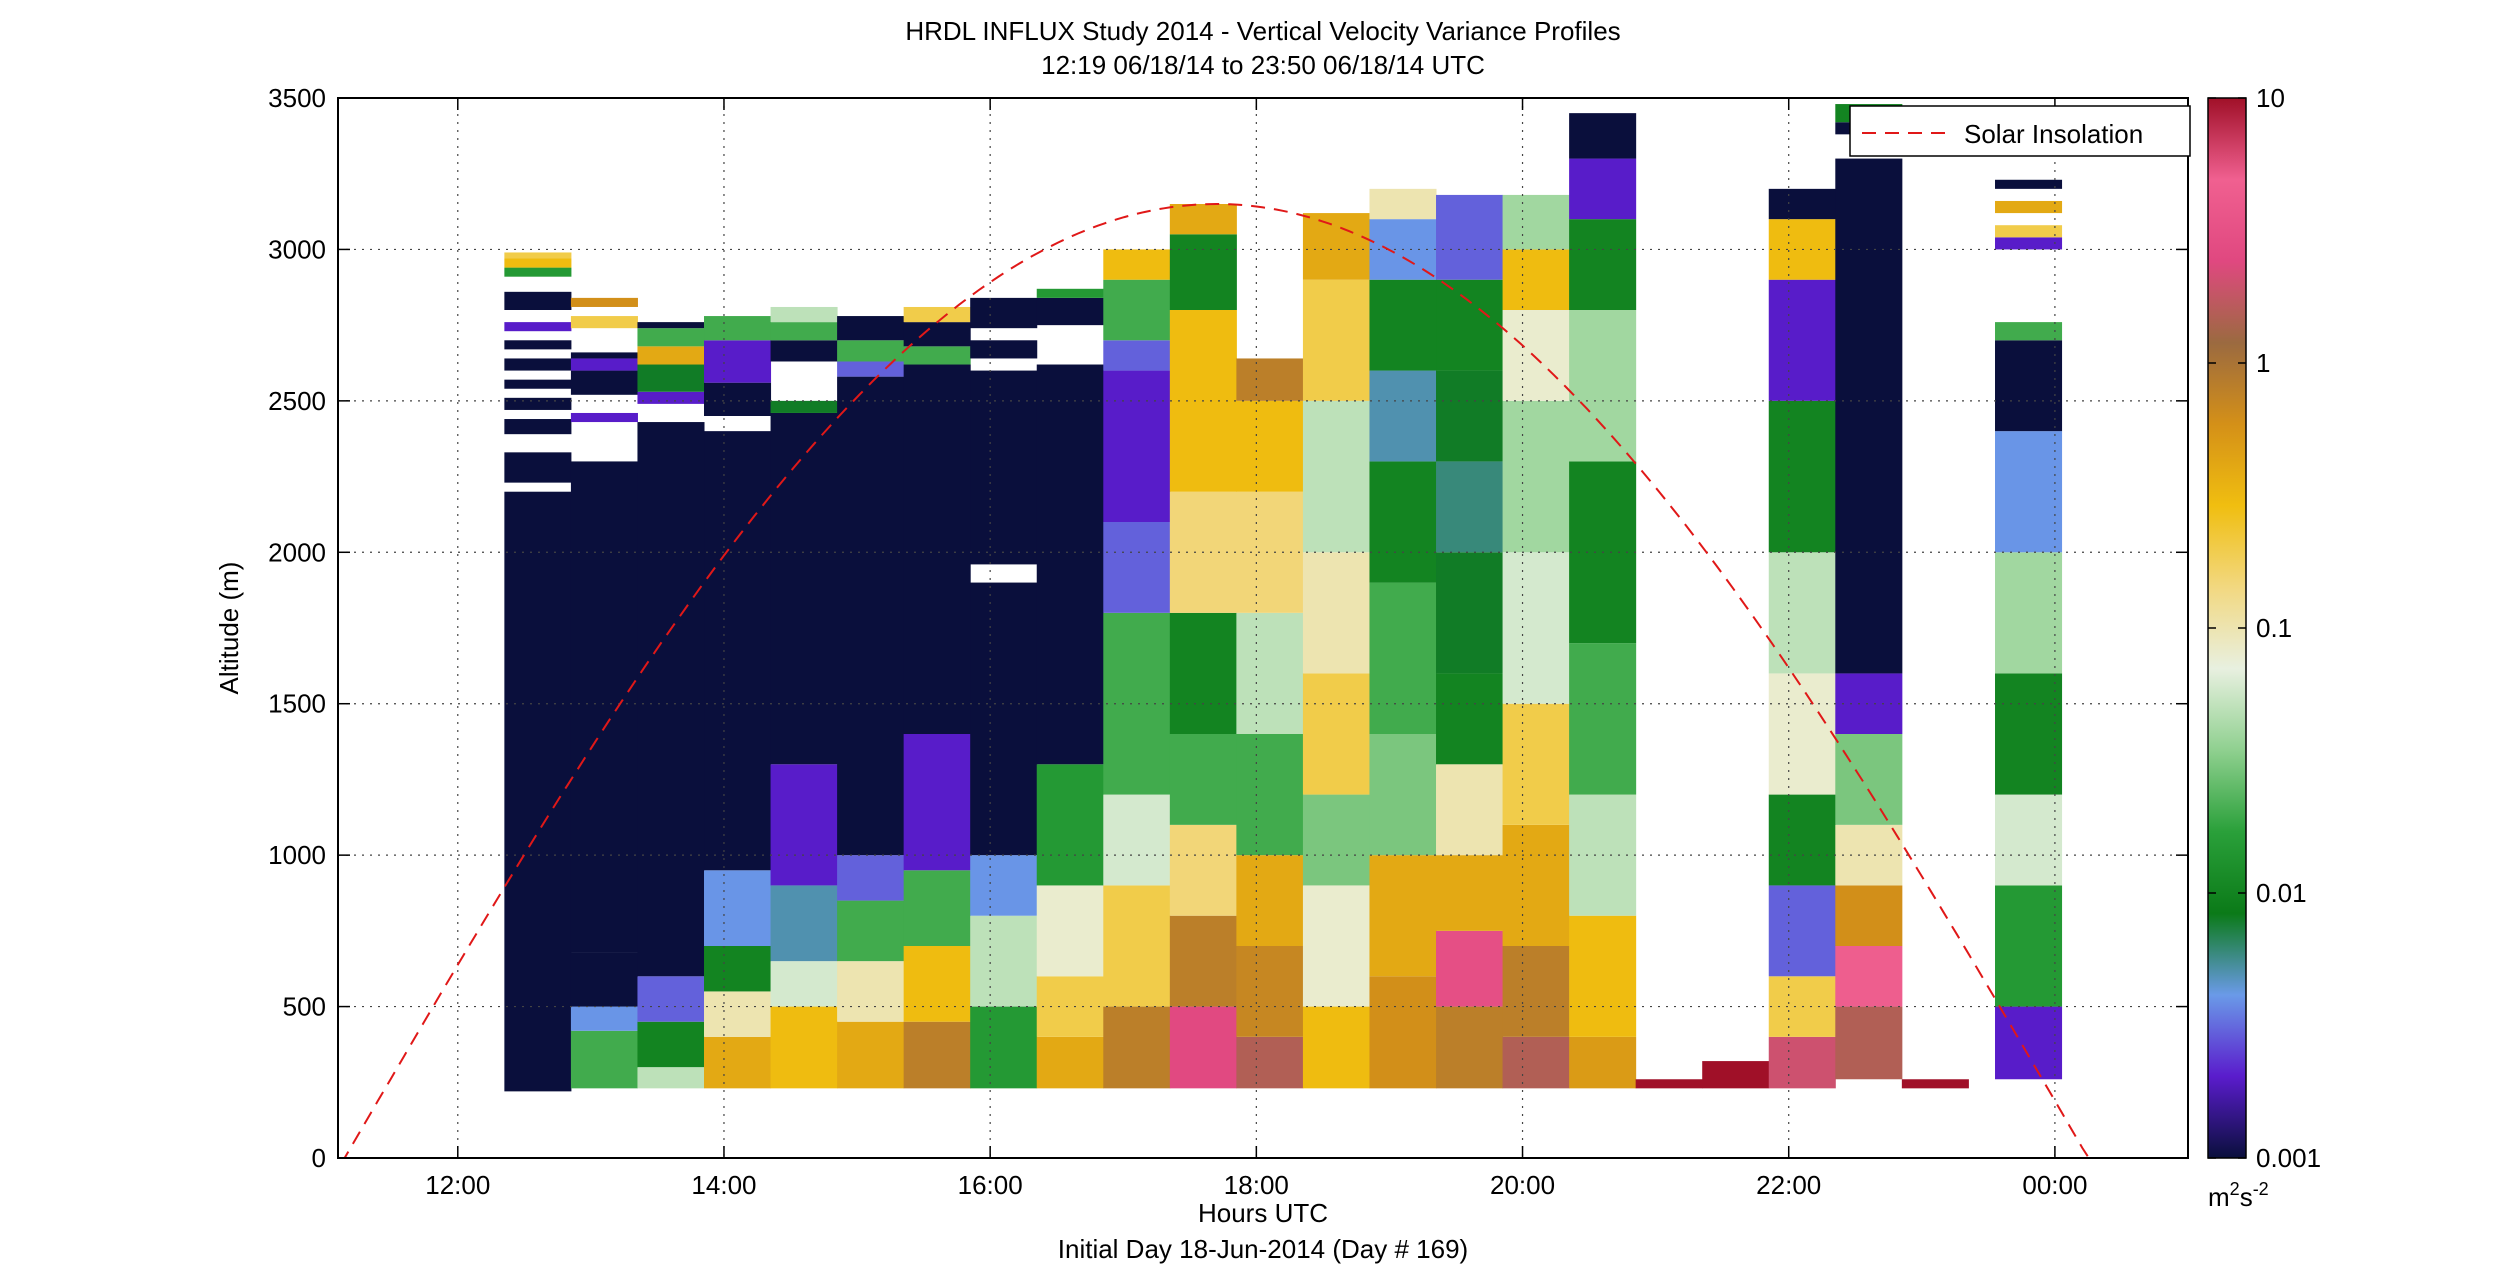  I want to click on x-tick-label: 16:00, so click(990, 1185).